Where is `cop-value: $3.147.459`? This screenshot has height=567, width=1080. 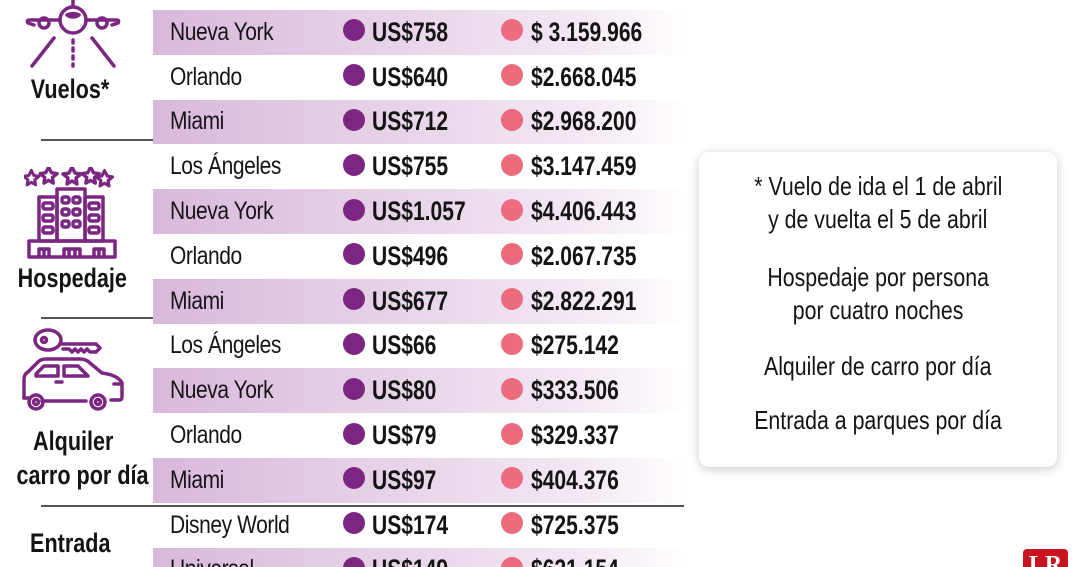
cop-value: $3.147.459 is located at coordinates (584, 166).